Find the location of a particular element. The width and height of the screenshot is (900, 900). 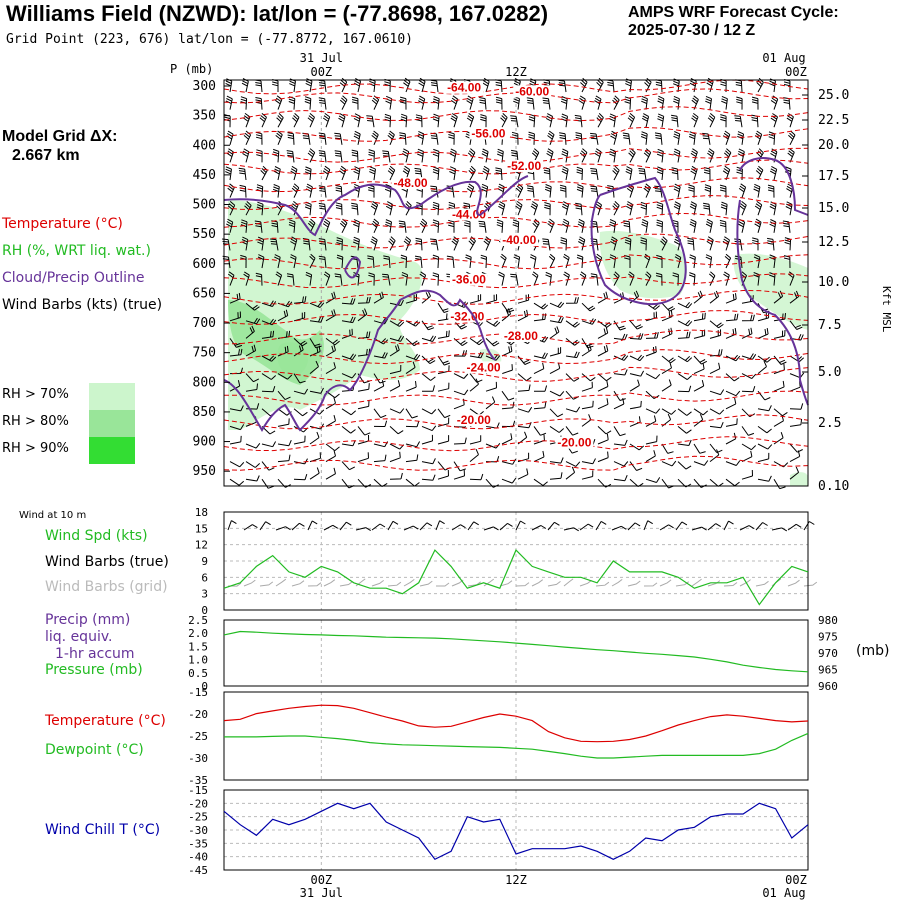

temperature-contour-label: -52.00 is located at coordinates (524, 166).